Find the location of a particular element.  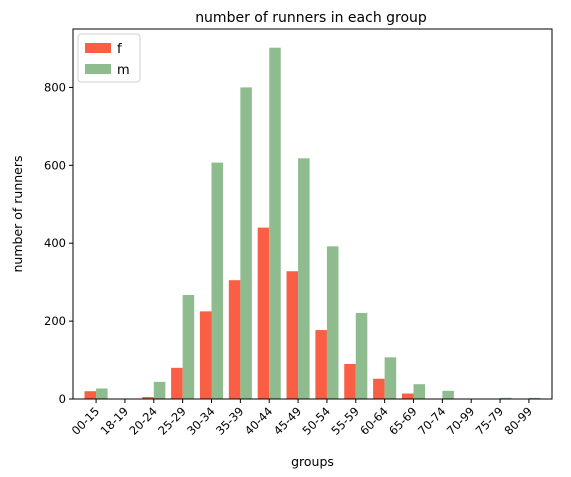

y-tick-label: 600 is located at coordinates (55, 165).